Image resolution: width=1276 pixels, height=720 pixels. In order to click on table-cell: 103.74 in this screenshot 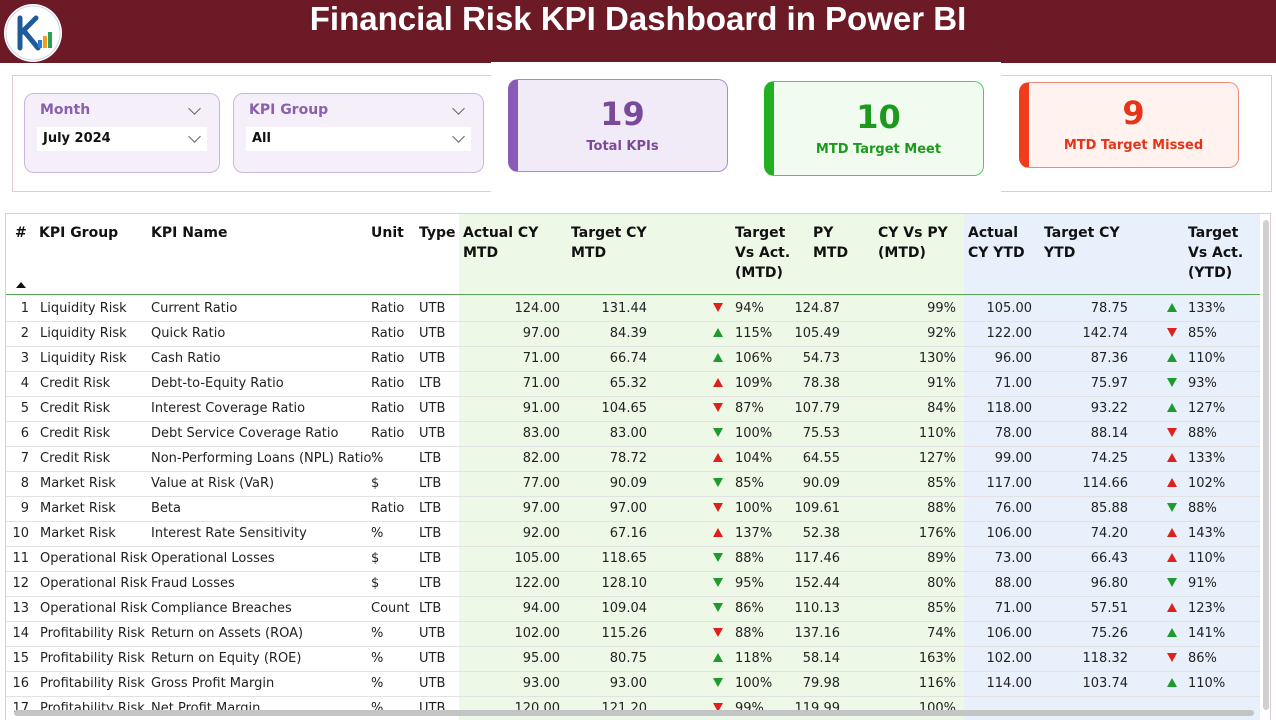, I will do `click(1105, 683)`.